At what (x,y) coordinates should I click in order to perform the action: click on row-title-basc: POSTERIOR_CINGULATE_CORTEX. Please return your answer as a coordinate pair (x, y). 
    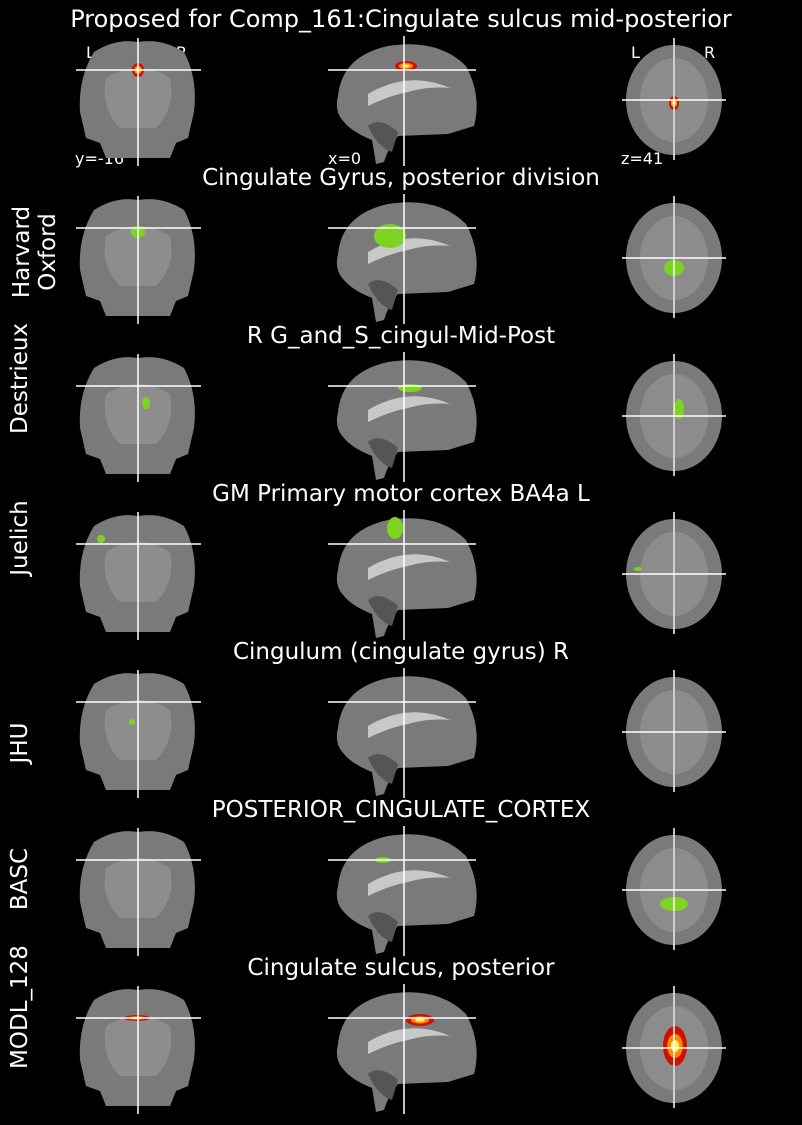
    Looking at the image, I should click on (401, 810).